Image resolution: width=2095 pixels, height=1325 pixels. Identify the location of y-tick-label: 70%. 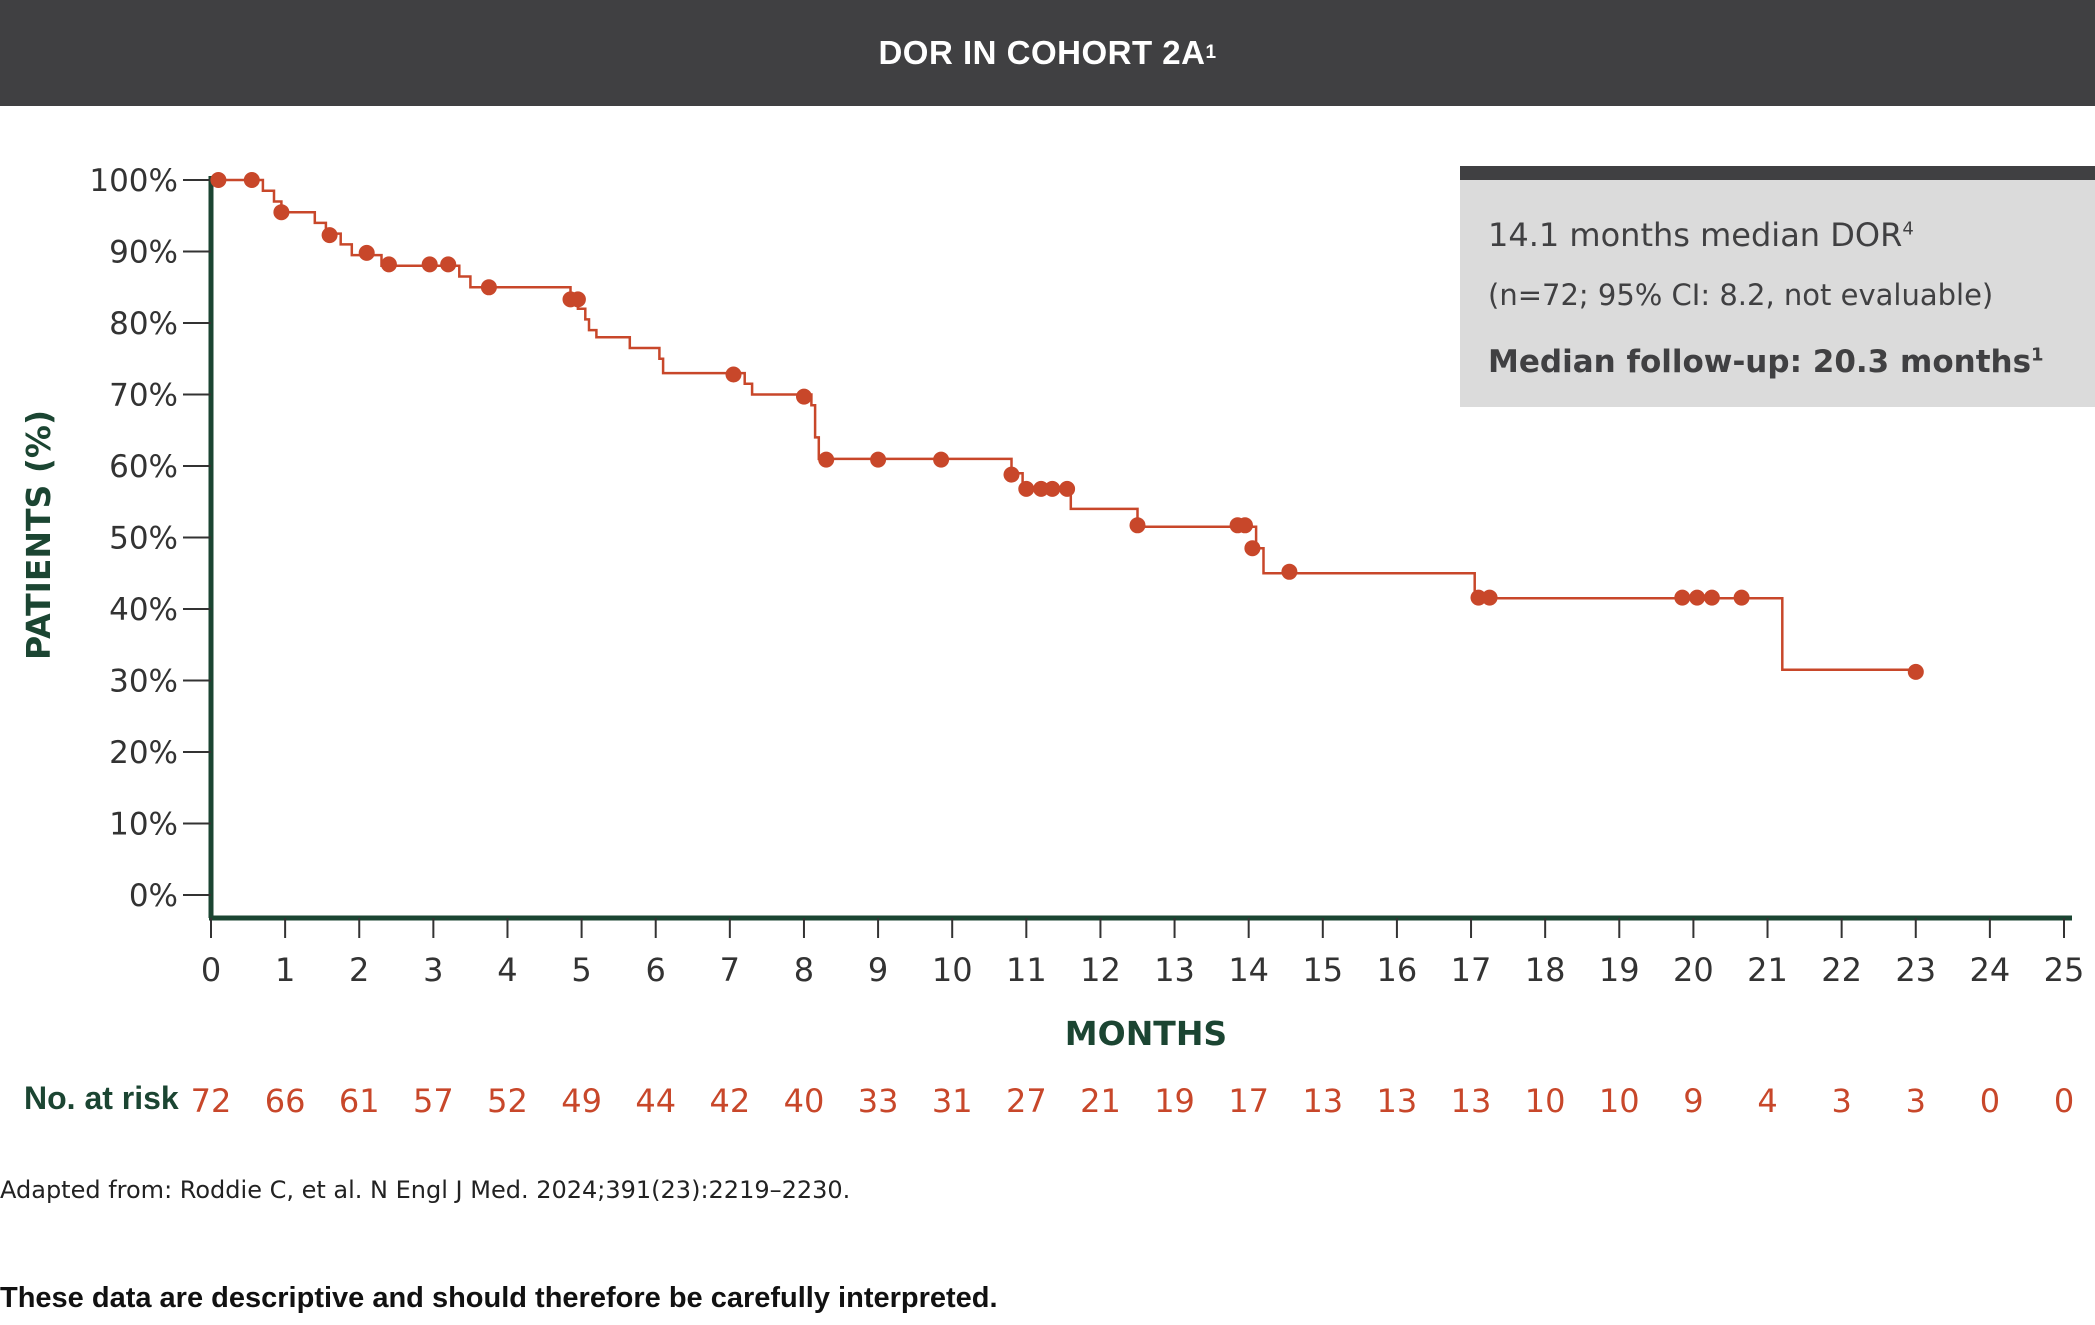
(143, 396).